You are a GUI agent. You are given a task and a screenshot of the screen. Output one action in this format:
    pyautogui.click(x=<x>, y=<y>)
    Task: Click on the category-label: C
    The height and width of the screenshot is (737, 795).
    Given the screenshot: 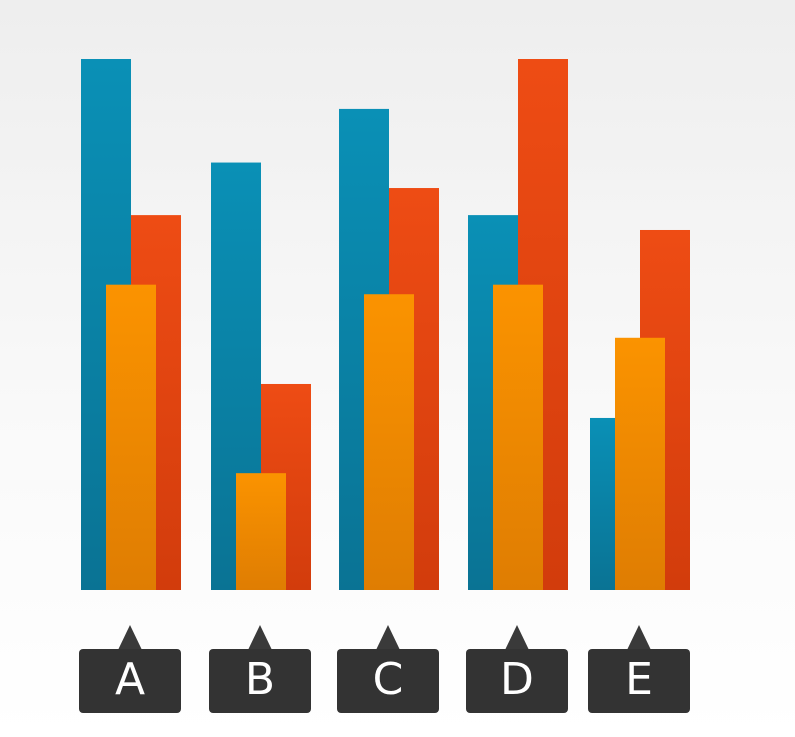 What is the action you would take?
    pyautogui.click(x=388, y=679)
    